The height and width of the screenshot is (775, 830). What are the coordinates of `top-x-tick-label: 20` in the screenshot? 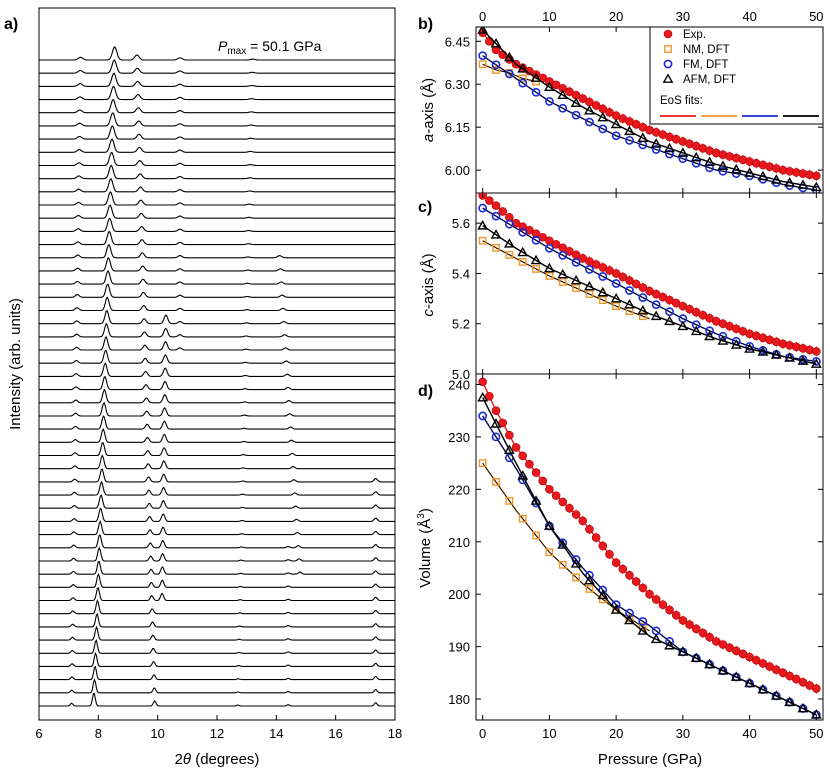 It's located at (616, 16).